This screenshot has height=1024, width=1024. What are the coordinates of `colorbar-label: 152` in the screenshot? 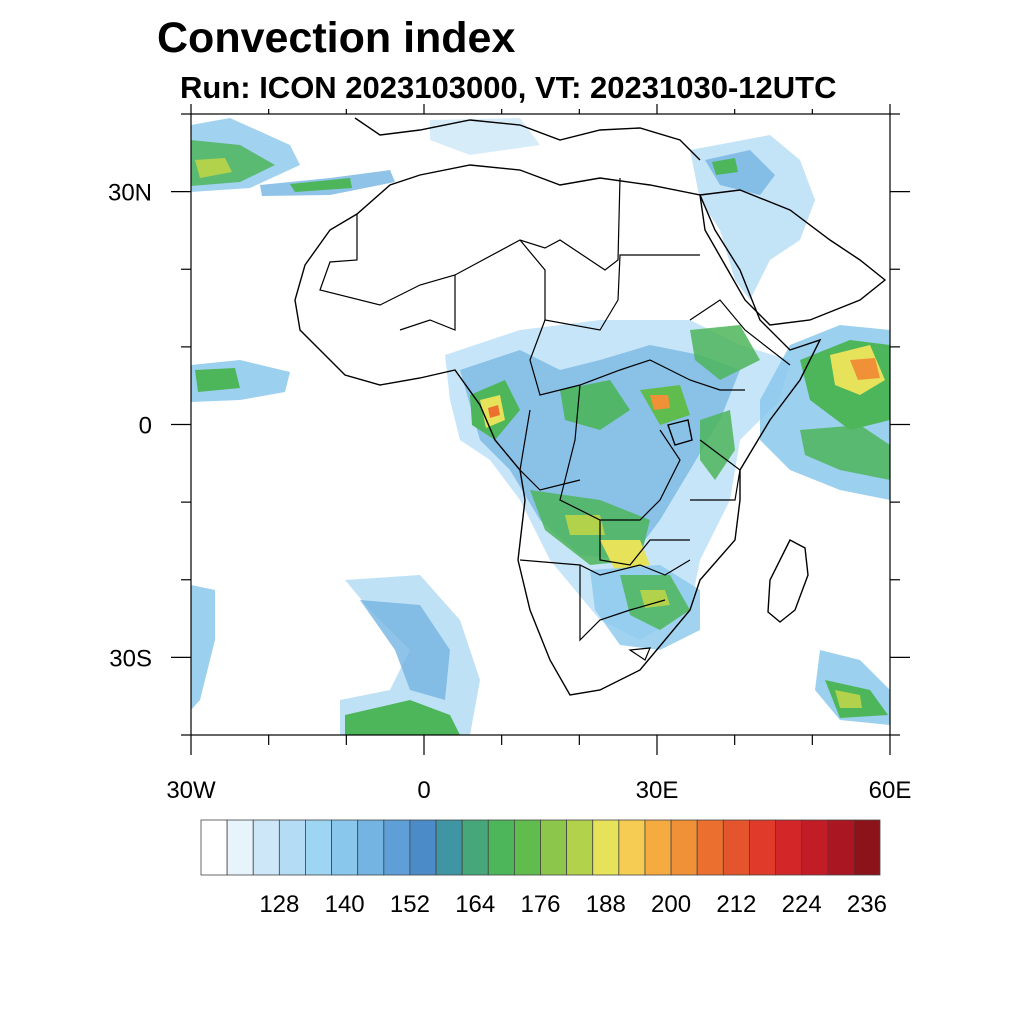 It's located at (410, 904).